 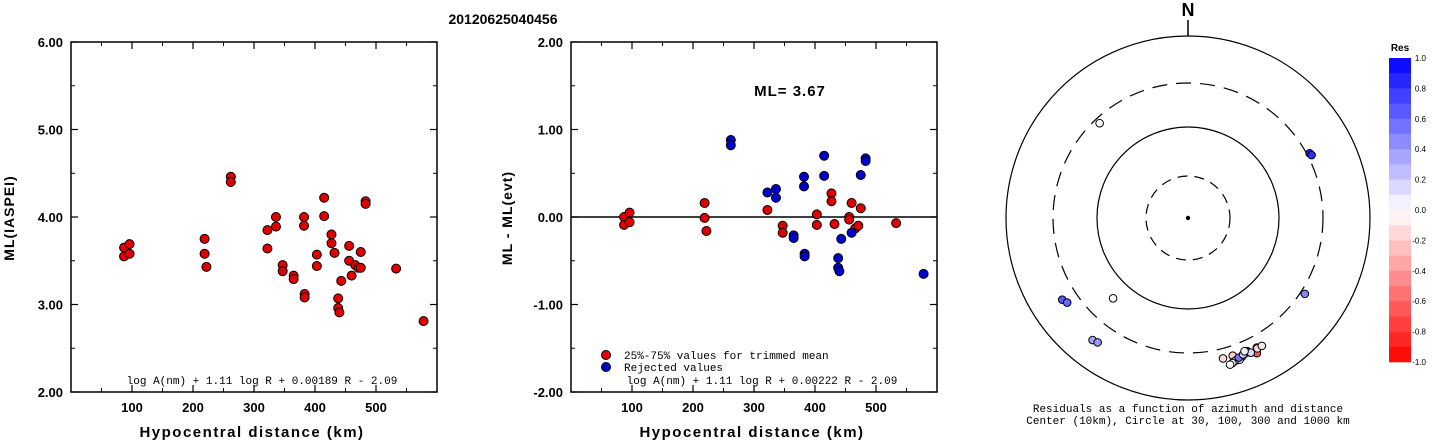 I want to click on y-tick-label: 1.00, so click(x=550, y=130).